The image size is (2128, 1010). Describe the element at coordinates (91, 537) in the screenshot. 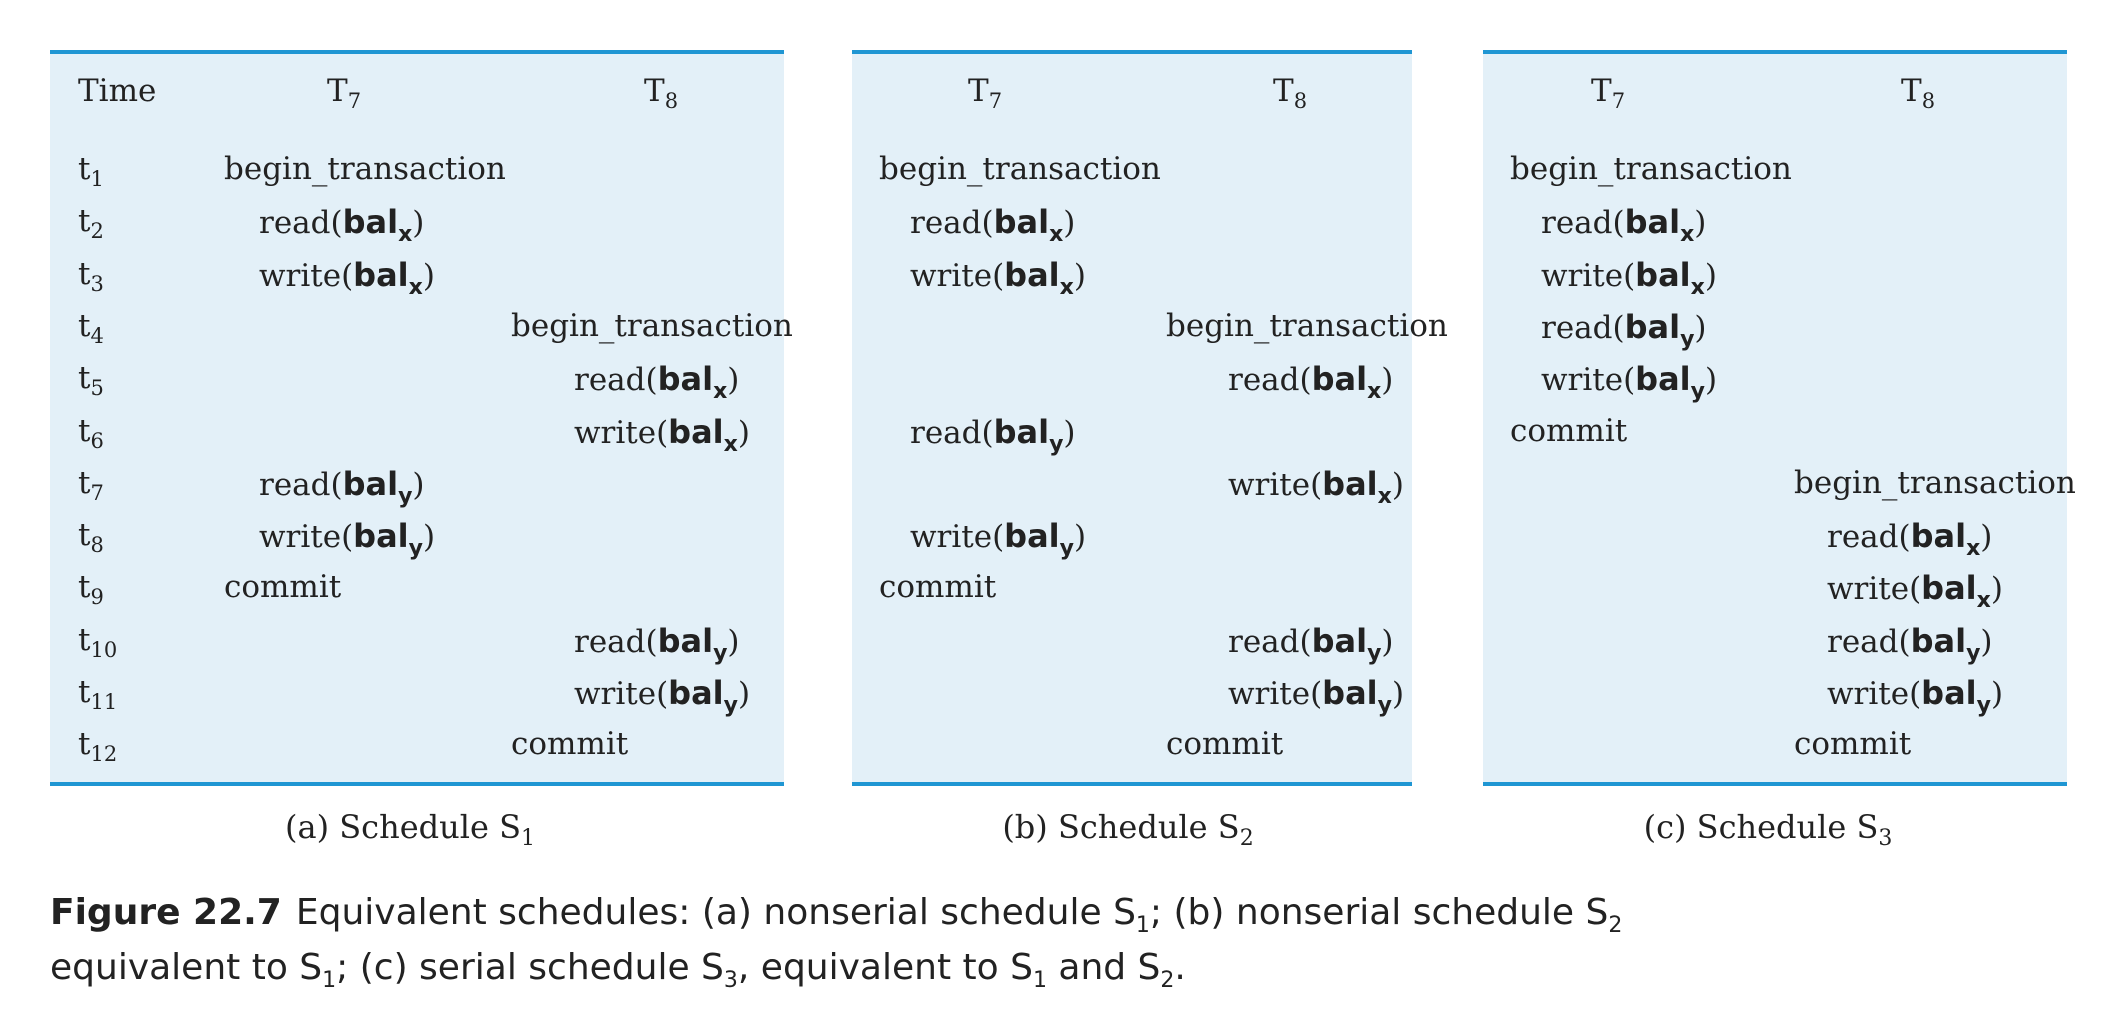

I see `time-cell: t8` at that location.